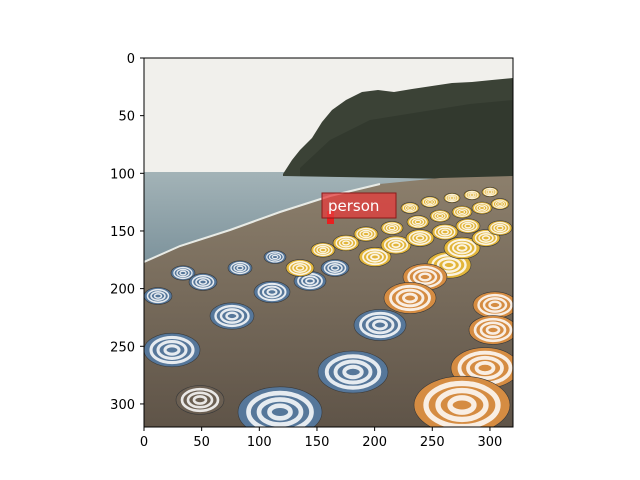 This screenshot has width=640, height=480. Describe the element at coordinates (432, 442) in the screenshot. I see `x-tick-label: 250` at that location.